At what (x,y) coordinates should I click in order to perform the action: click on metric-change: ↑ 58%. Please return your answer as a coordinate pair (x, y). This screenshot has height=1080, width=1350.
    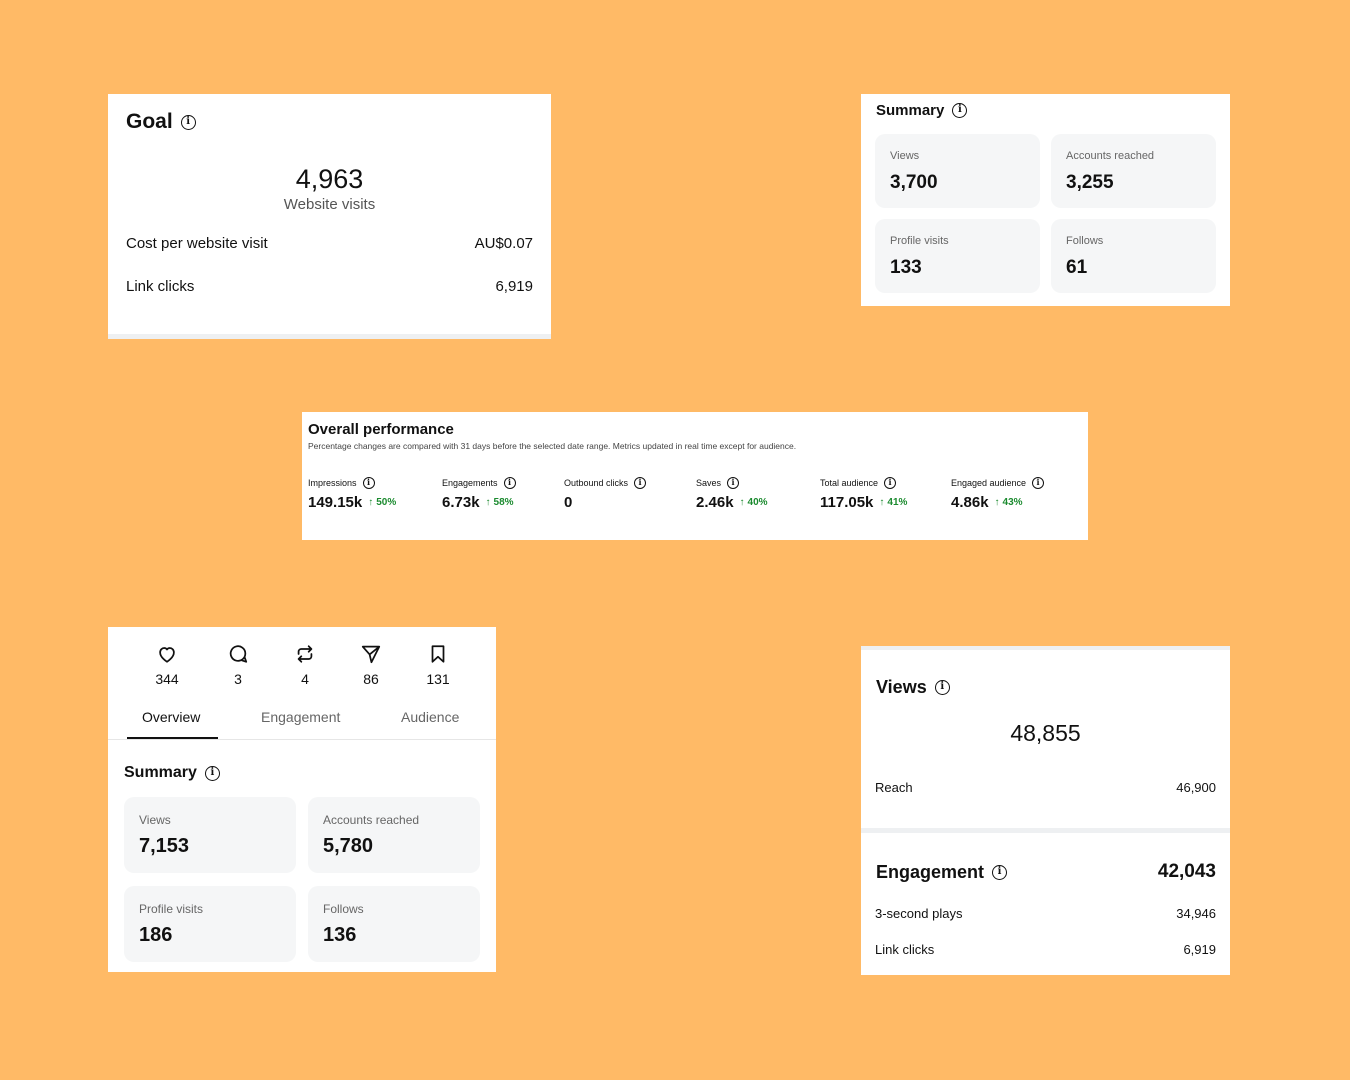
    Looking at the image, I should click on (500, 502).